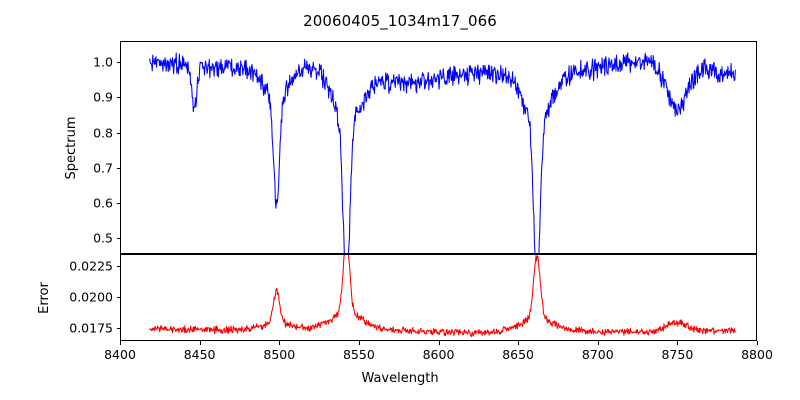  What do you see at coordinates (597, 354) in the screenshot?
I see `xtick-label: 8700` at bounding box center [597, 354].